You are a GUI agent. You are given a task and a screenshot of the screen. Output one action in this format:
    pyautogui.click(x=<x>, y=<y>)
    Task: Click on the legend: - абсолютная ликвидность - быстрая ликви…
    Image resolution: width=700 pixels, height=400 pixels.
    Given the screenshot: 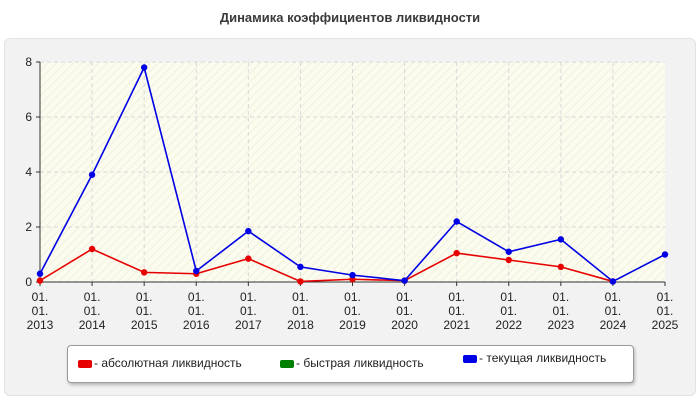 What is the action you would take?
    pyautogui.click(x=350, y=364)
    